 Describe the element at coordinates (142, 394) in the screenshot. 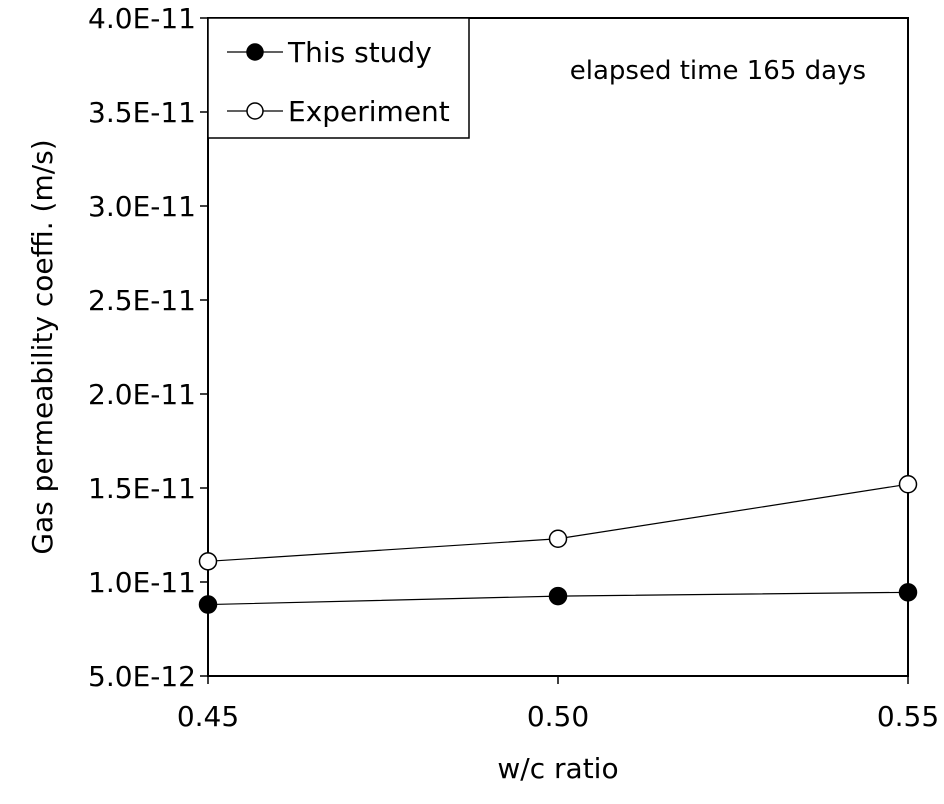

I see `y-tick-label: 2.0E-11` at that location.